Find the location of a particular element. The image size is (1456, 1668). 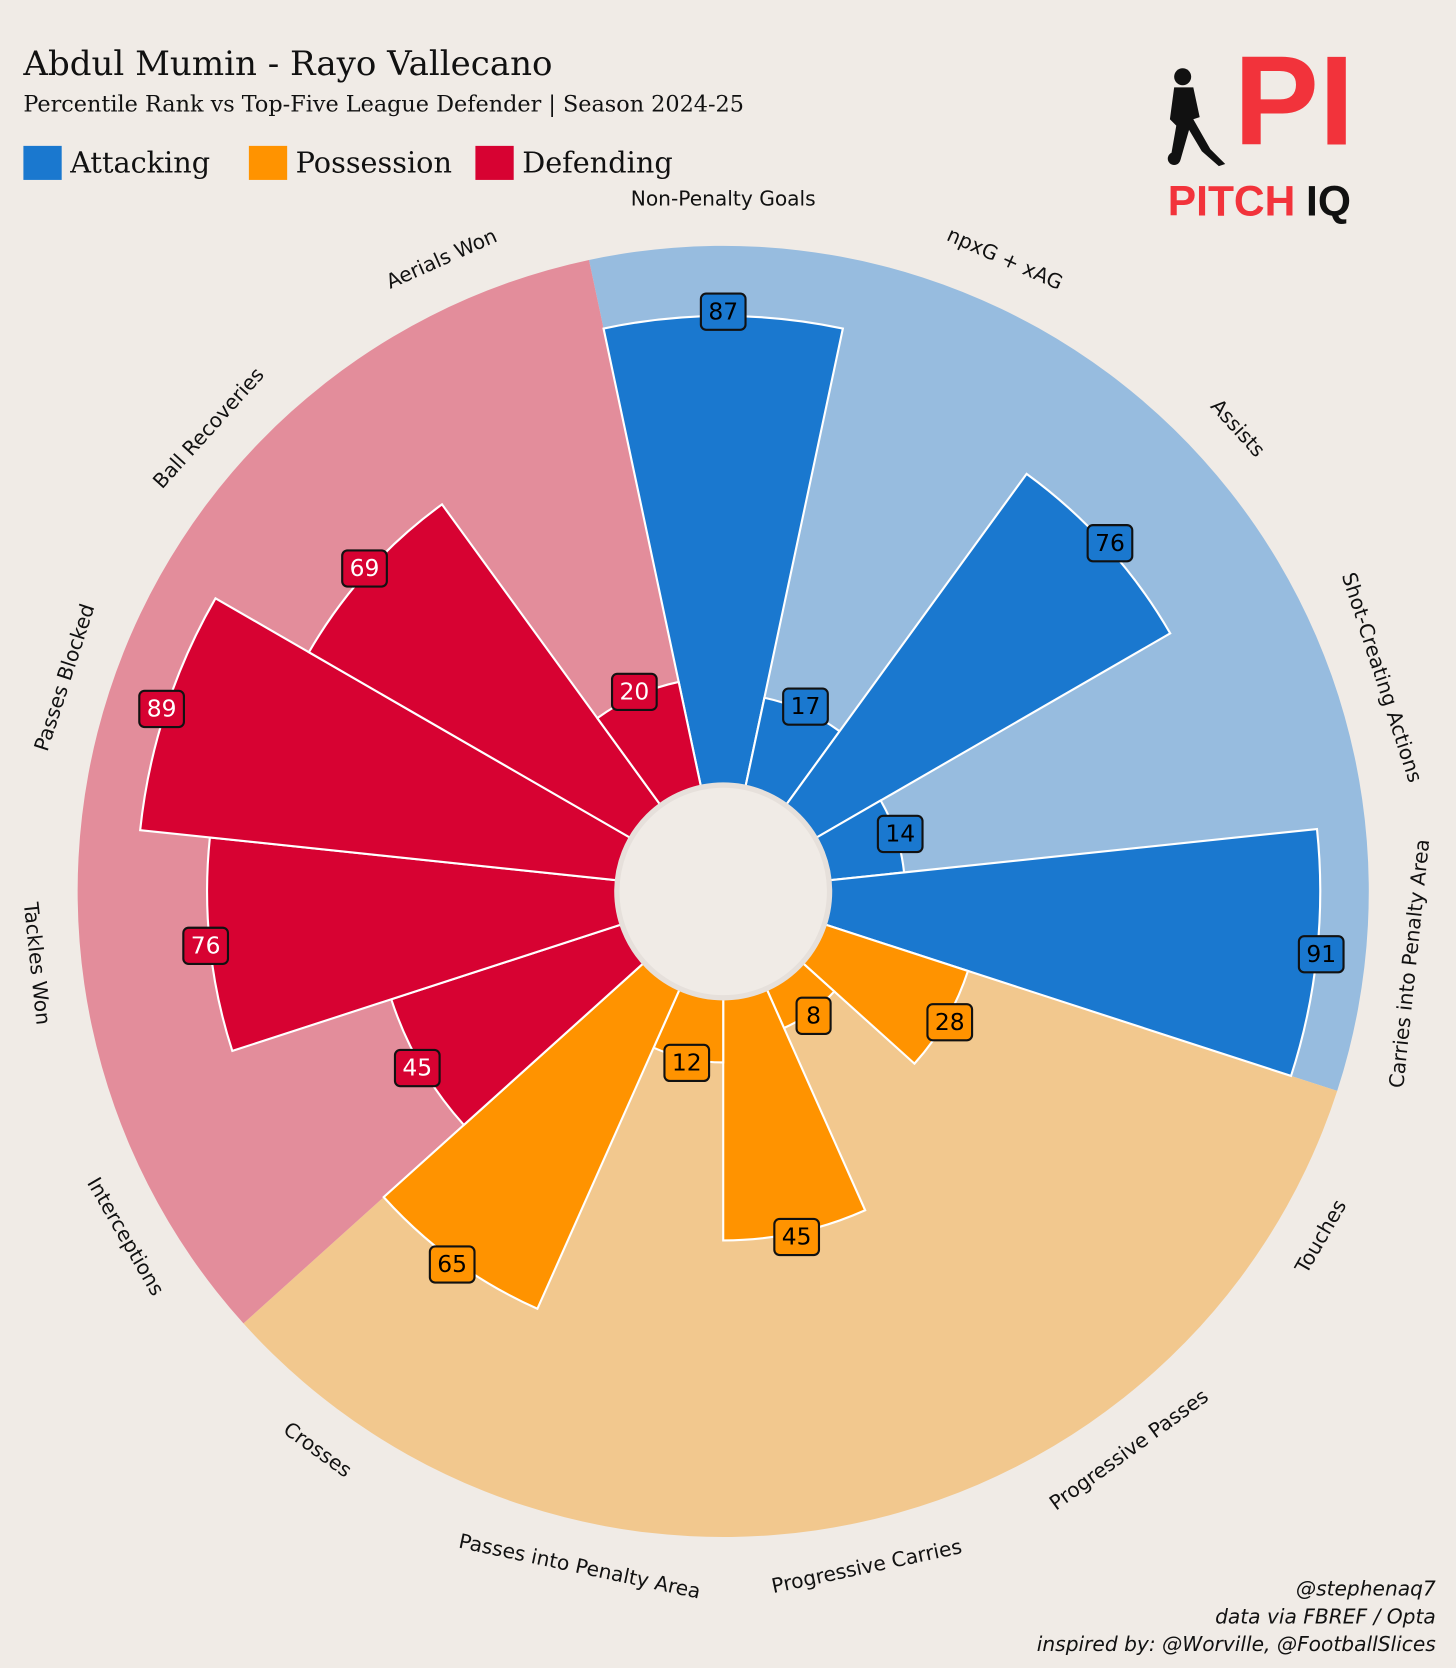

value-label: 91 is located at coordinates (1321, 954).